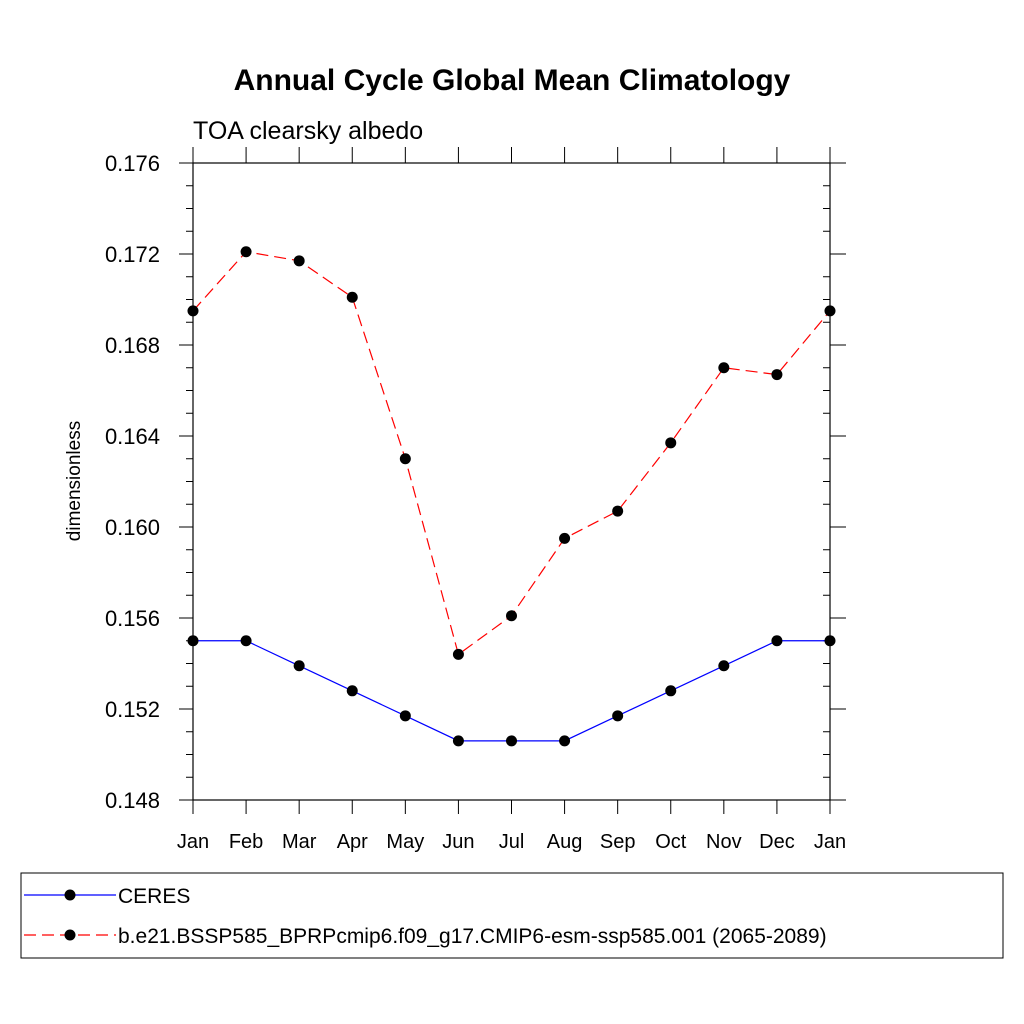 The height and width of the screenshot is (1024, 1024). What do you see at coordinates (132, 527) in the screenshot?
I see `y-tick-label: 0.160` at bounding box center [132, 527].